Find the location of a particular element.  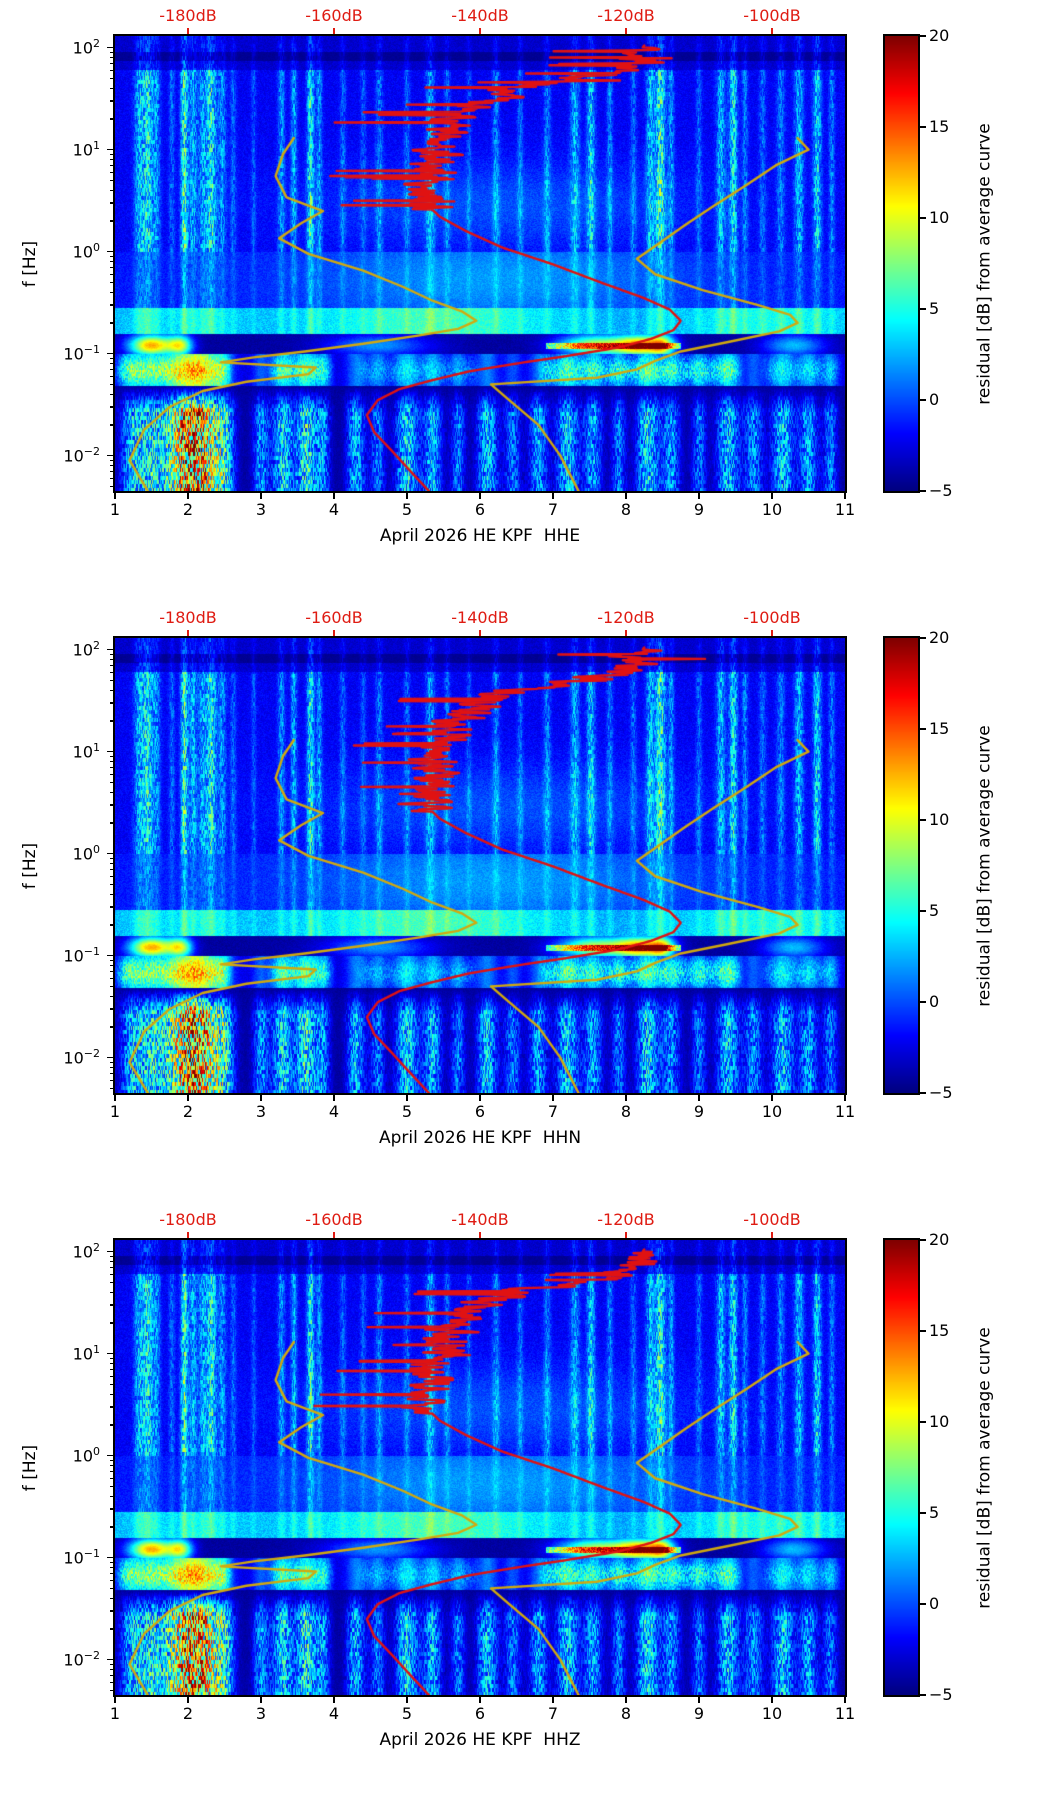

y-tick-label: 10⁻² is located at coordinates (81, 454).